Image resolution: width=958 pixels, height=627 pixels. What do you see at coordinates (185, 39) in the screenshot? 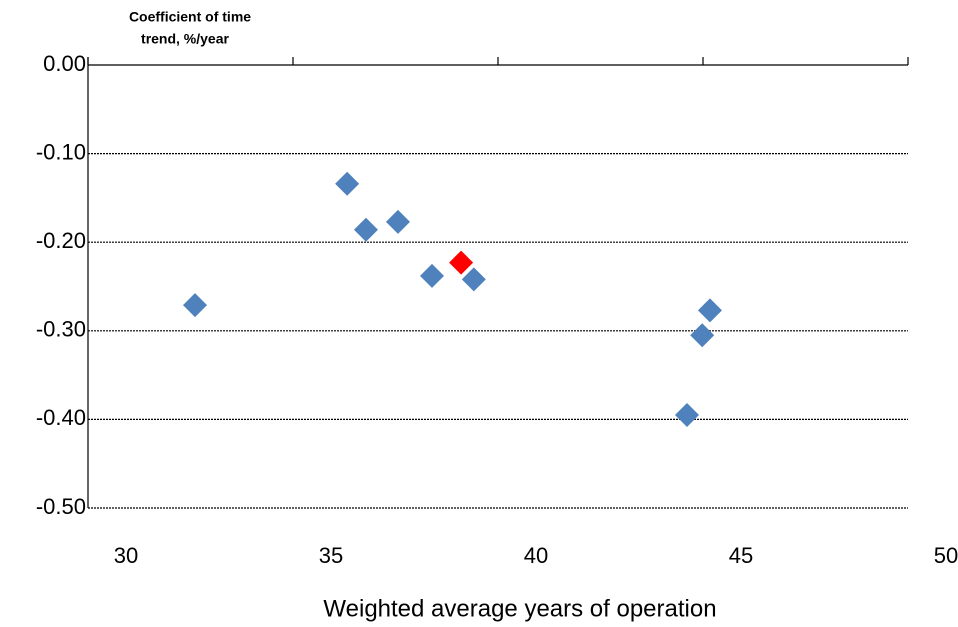
I see `y-axis-label: trend, %/year` at bounding box center [185, 39].